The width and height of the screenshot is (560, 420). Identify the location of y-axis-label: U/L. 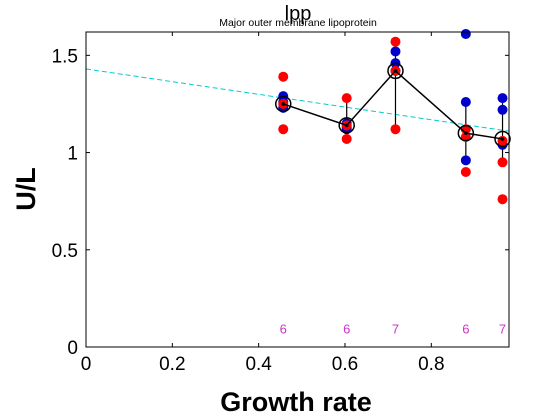
(26, 189).